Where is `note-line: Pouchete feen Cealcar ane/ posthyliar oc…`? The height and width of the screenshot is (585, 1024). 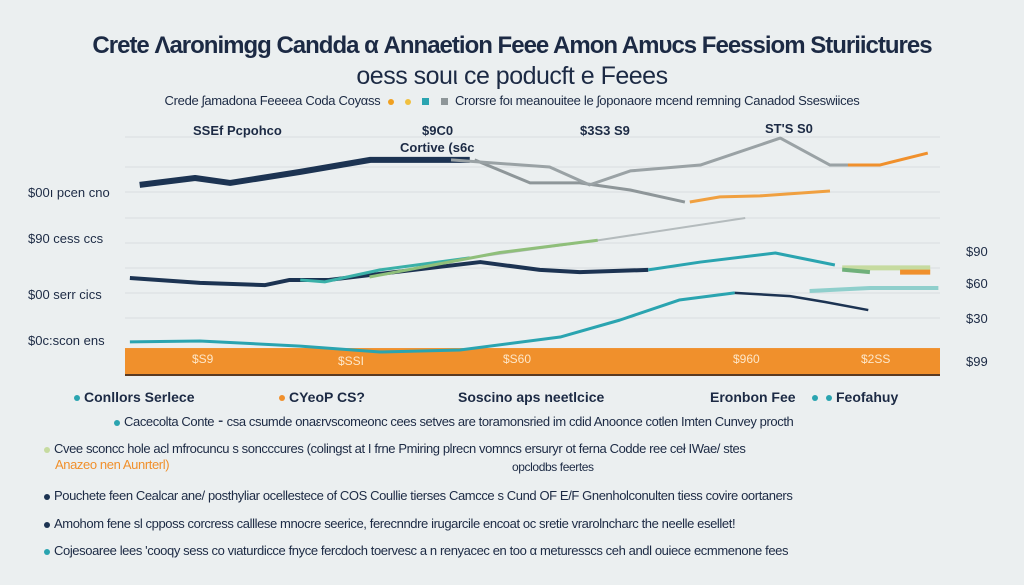 note-line: Pouchete feen Cealcar ane/ posthyliar oc… is located at coordinates (416, 495).